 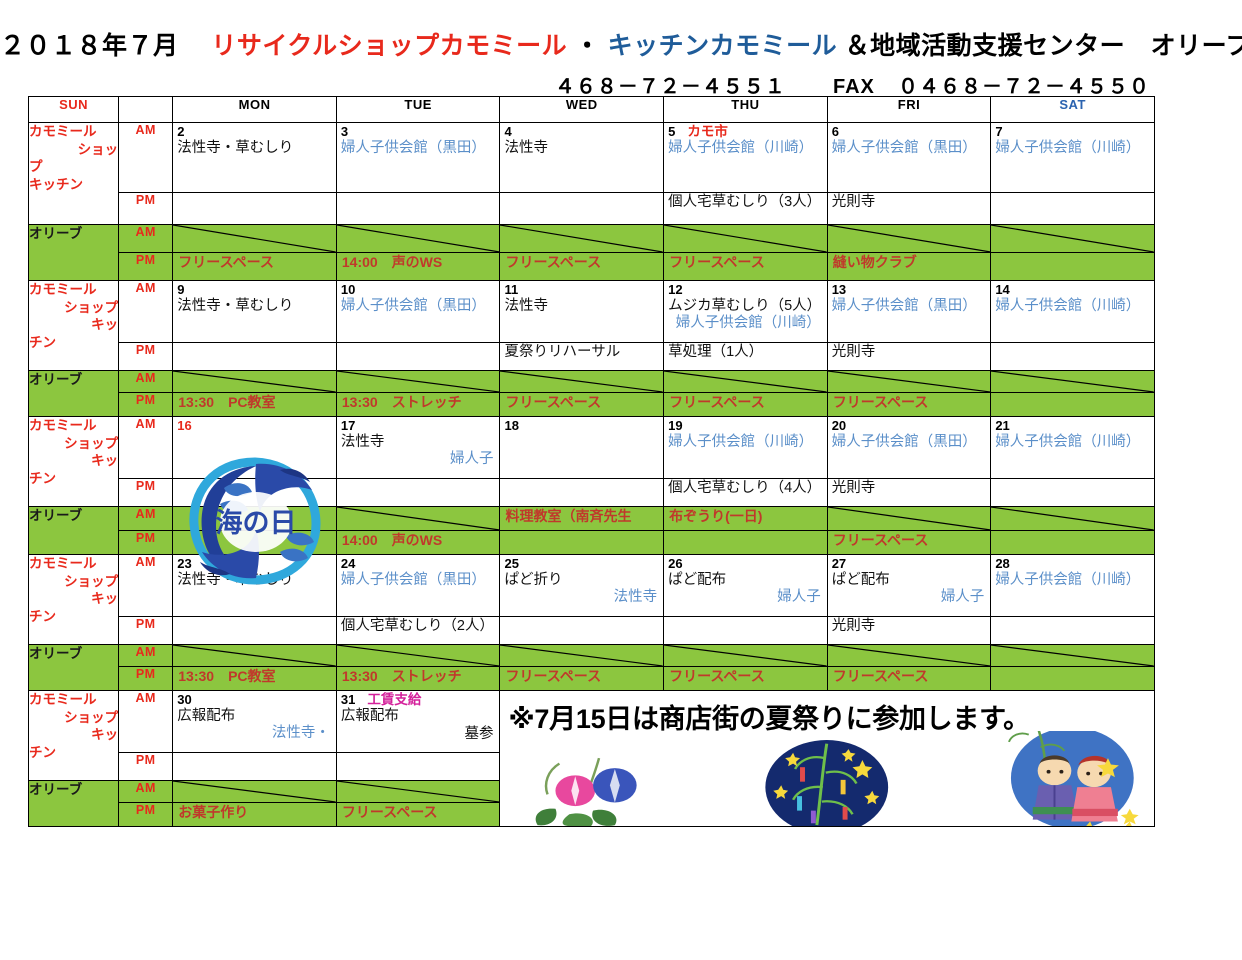 I want to click on olive-event: 14:00 声のWS, so click(x=418, y=540).